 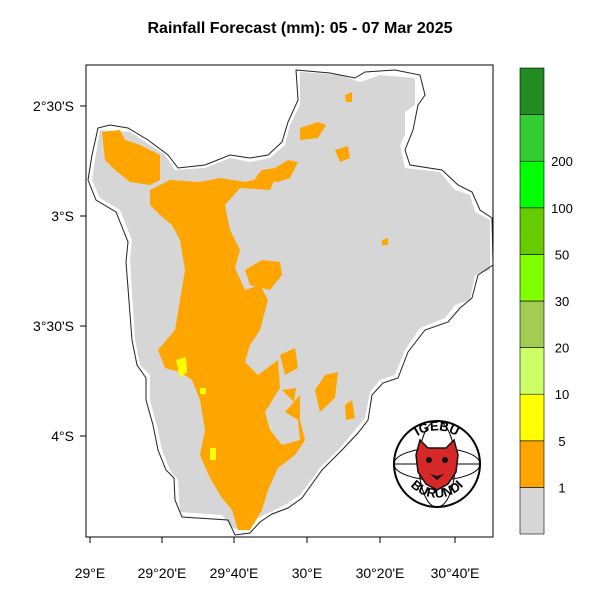 I want to click on x-tick-label: 30°40'E, so click(x=455, y=573).